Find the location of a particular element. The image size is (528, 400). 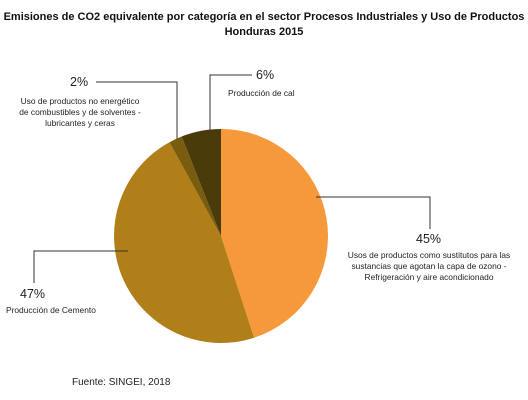

pct-label-cemento: 47% is located at coordinates (33, 294).